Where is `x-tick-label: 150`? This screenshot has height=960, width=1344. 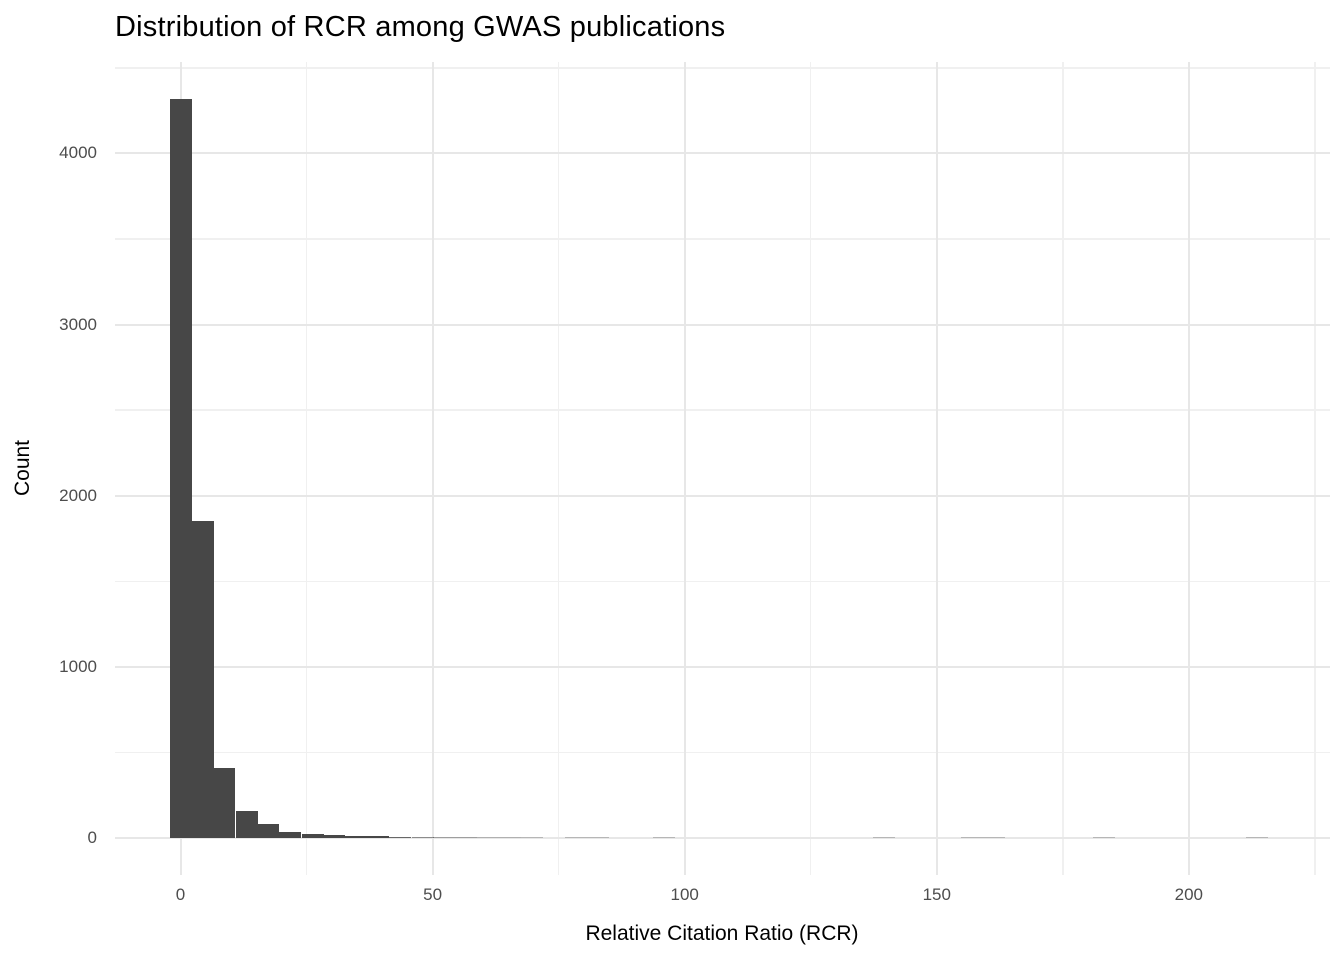 x-tick-label: 150 is located at coordinates (936, 894).